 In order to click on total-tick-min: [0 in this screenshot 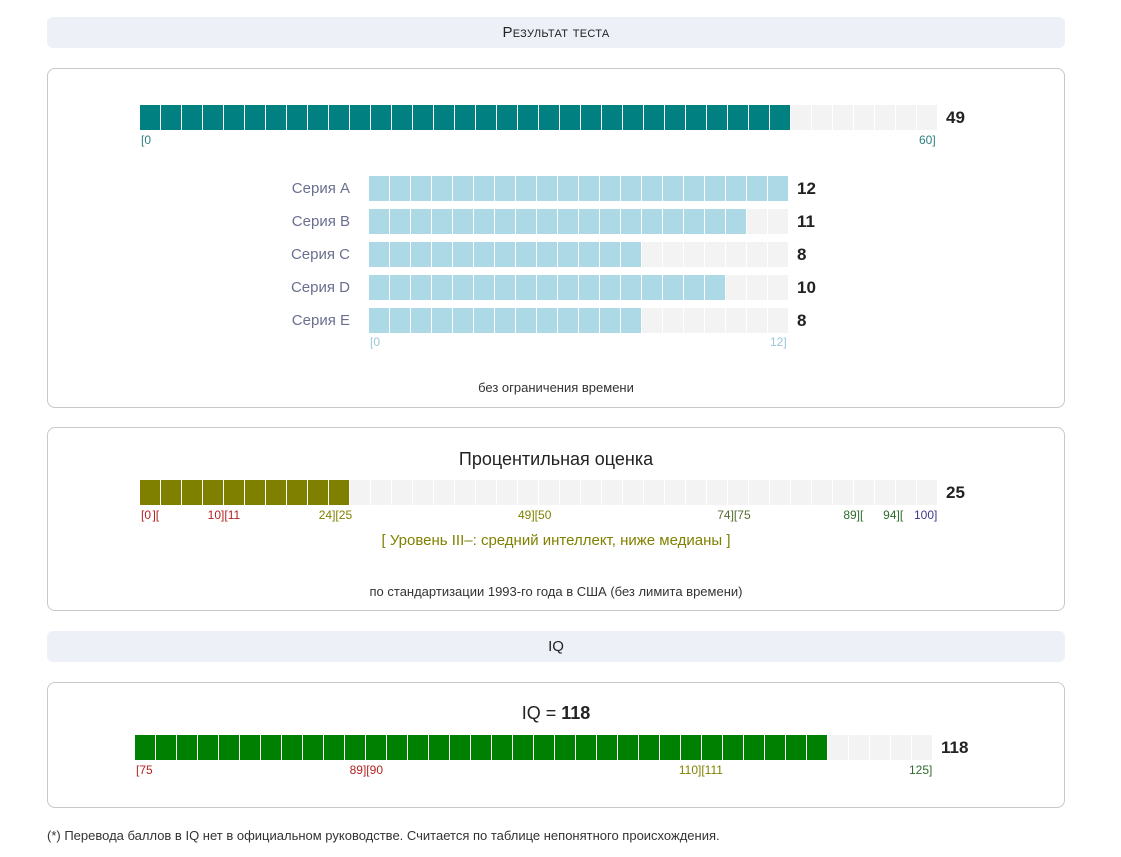, I will do `click(146, 140)`.